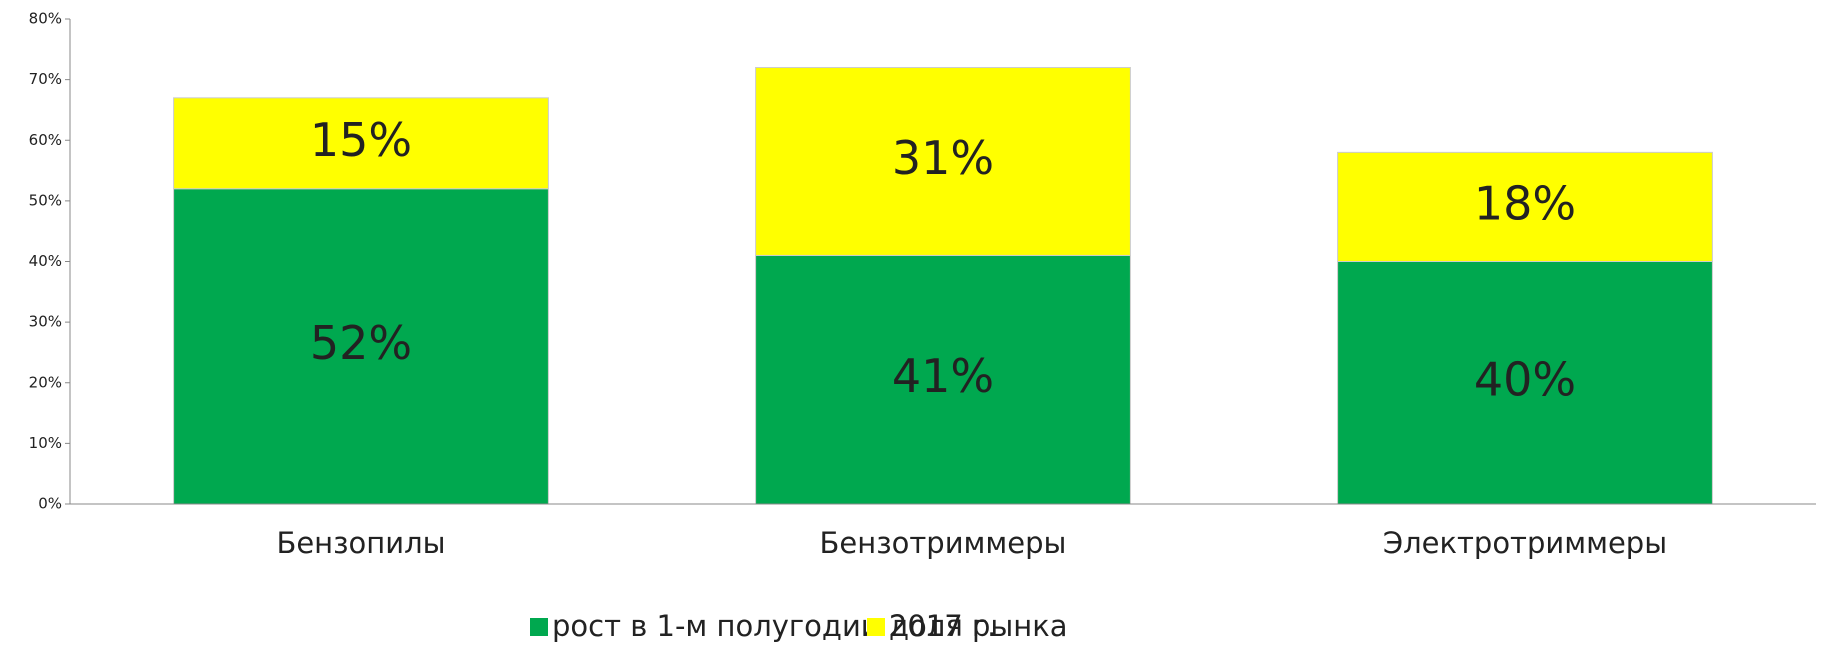  What do you see at coordinates (978, 626) in the screenshot?
I see `legend-label: доля рынка` at bounding box center [978, 626].